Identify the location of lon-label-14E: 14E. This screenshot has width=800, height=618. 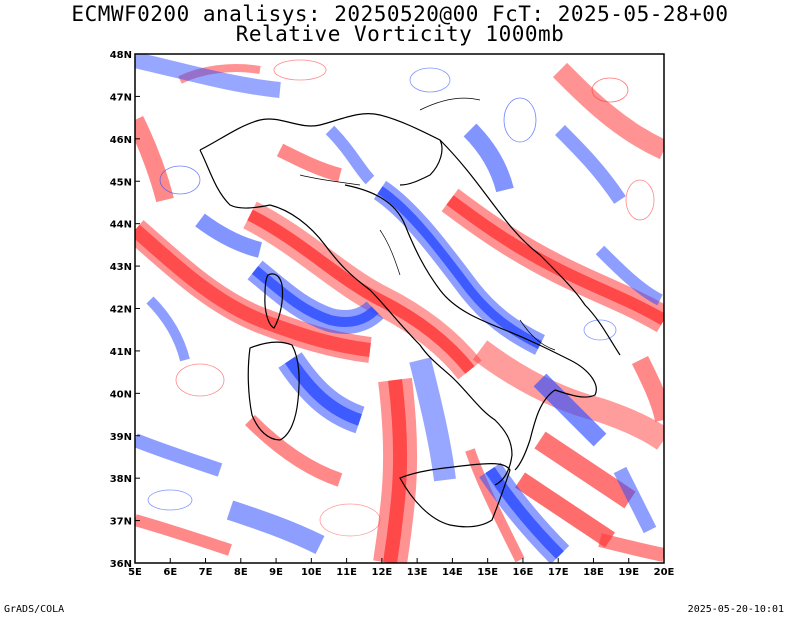
(452, 572).